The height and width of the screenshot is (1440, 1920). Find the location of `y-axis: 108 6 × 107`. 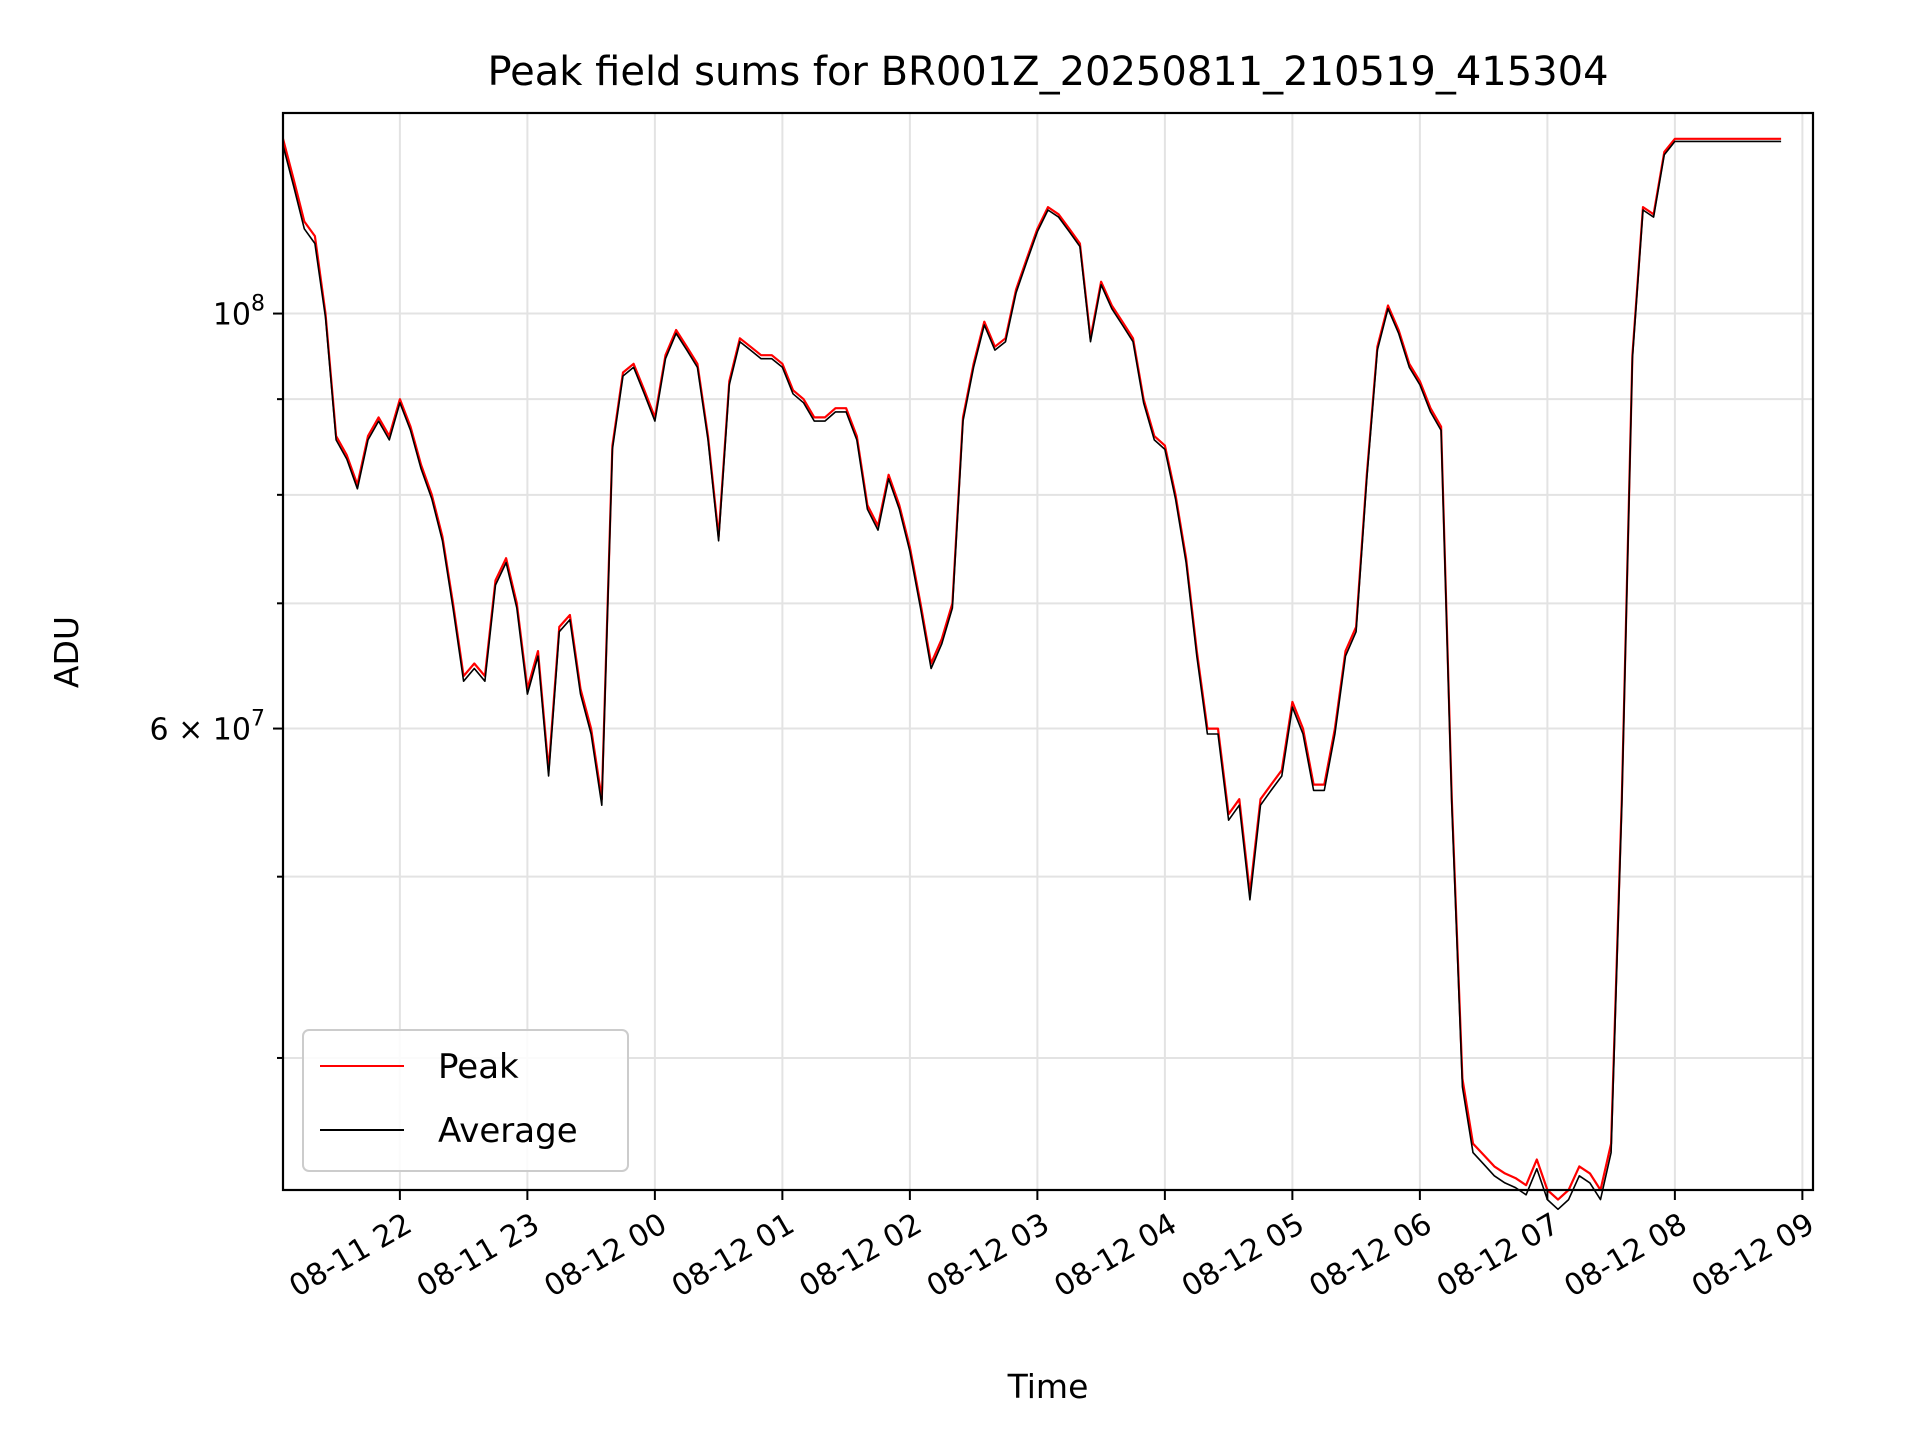

y-axis: 108 6 × 107 is located at coordinates (216, 675).